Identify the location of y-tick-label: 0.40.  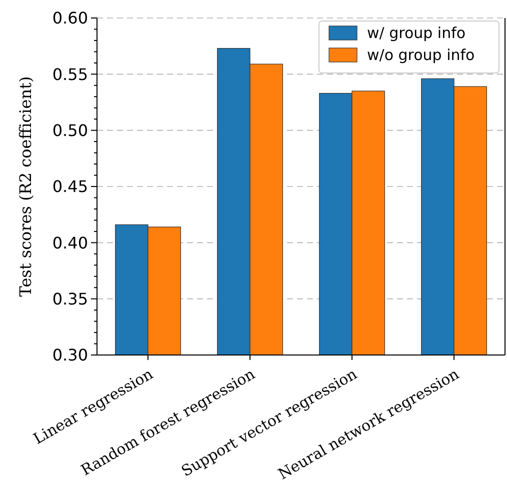
(70, 242).